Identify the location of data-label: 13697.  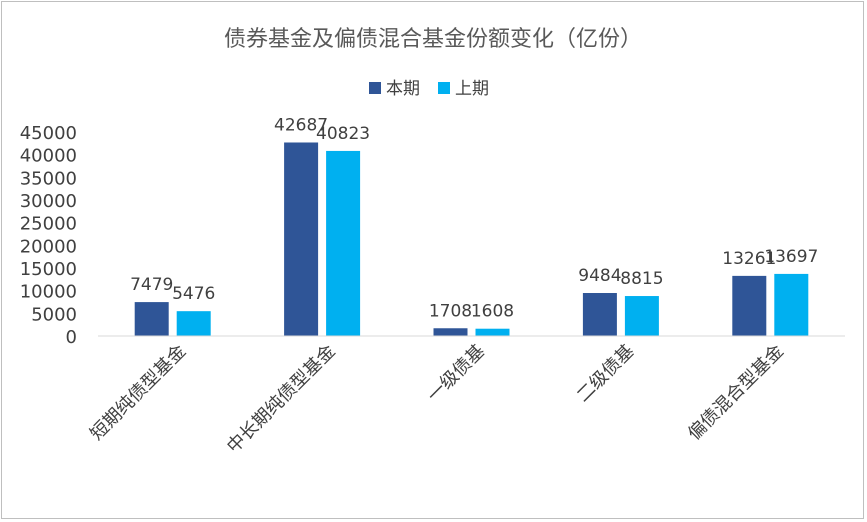
(791, 257).